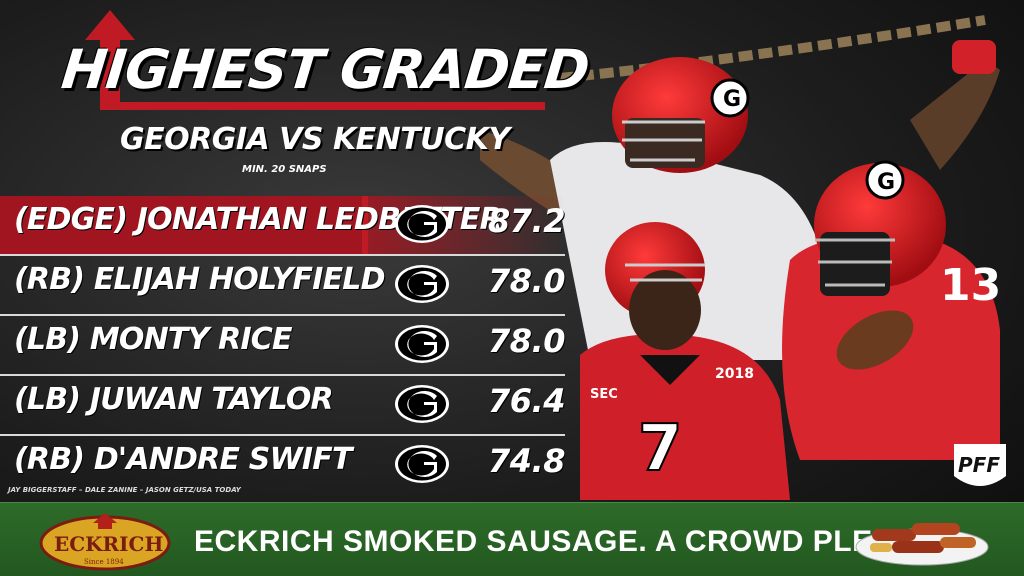  I want to click on sausage-plate-image, so click(922, 544).